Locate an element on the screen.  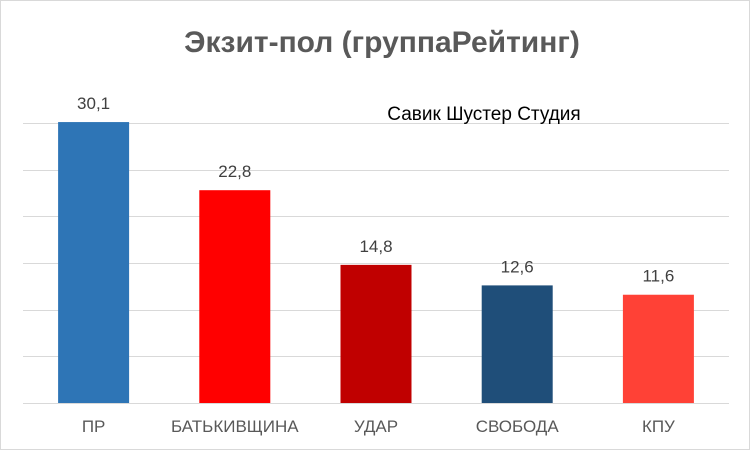
data-label: 11,6 is located at coordinates (658, 276).